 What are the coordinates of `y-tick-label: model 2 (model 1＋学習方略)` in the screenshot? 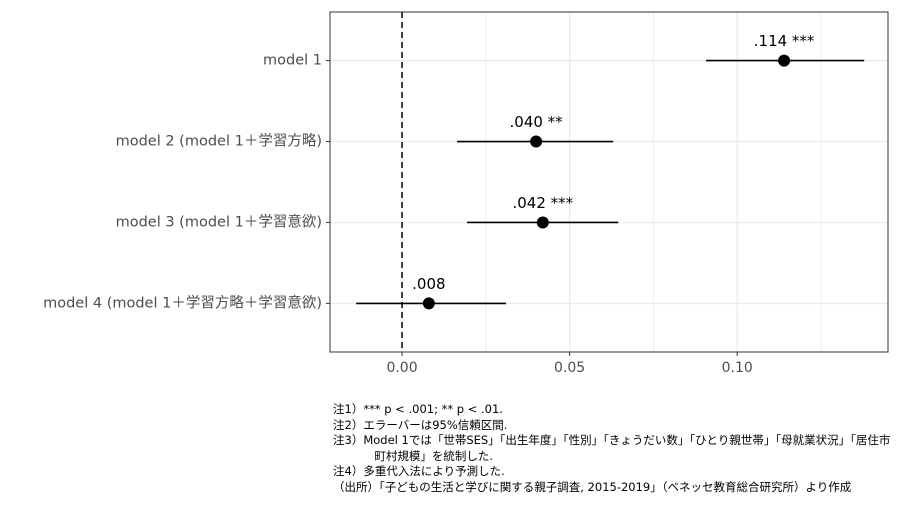 It's located at (219, 141).